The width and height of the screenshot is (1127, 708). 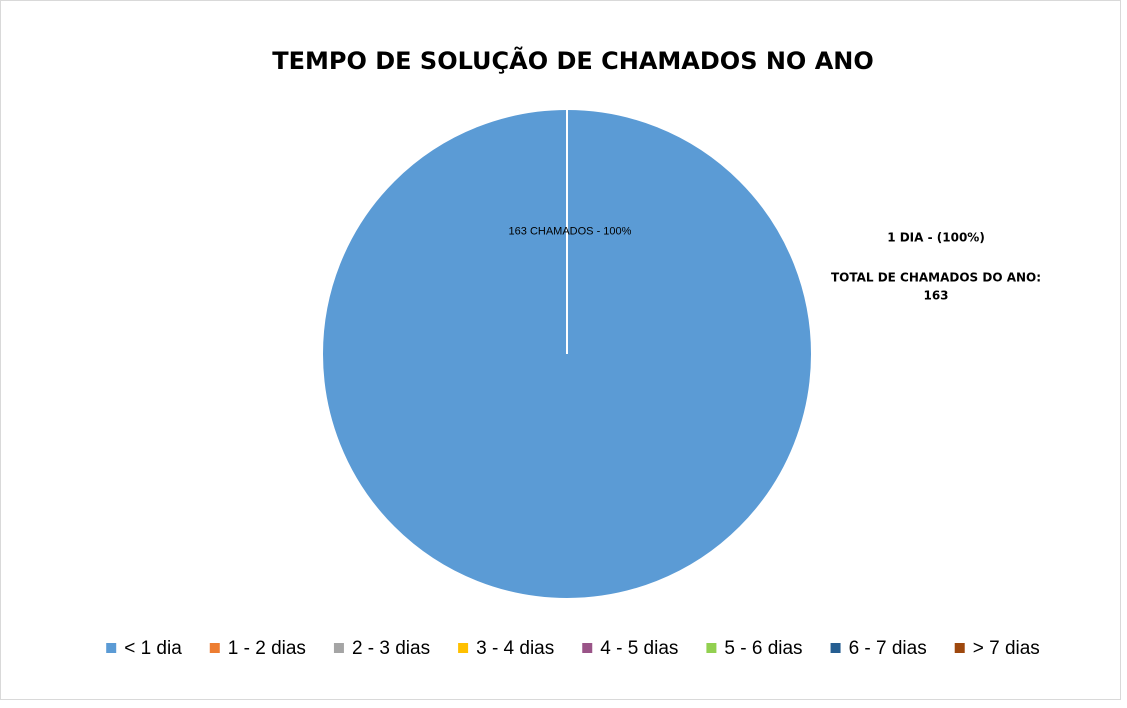 What do you see at coordinates (936, 278) in the screenshot?
I see `annotation: TOTAL DE CHAMADOS DO ANO:` at bounding box center [936, 278].